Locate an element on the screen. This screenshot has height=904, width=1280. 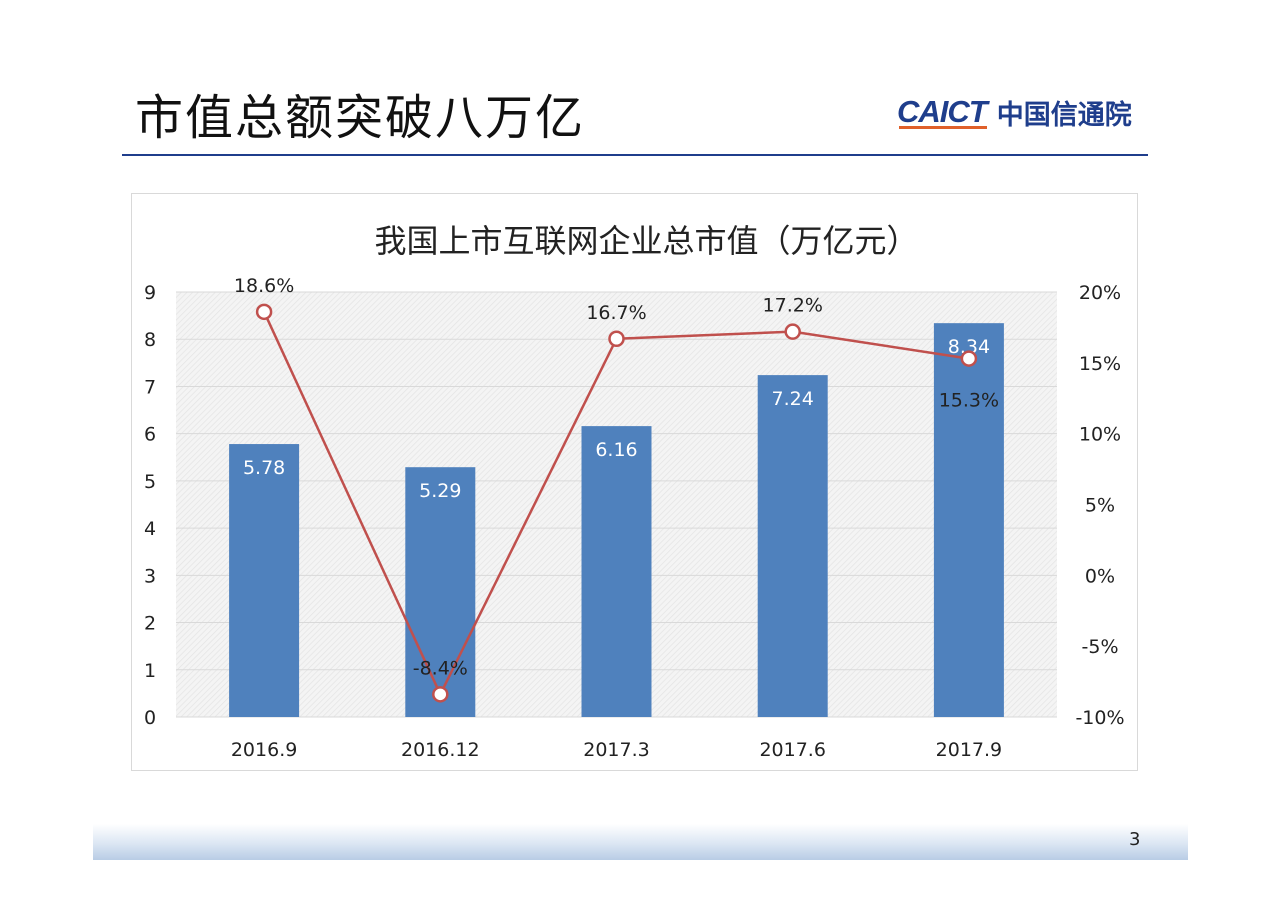
bar-value-label: 7.24 is located at coordinates (793, 399).